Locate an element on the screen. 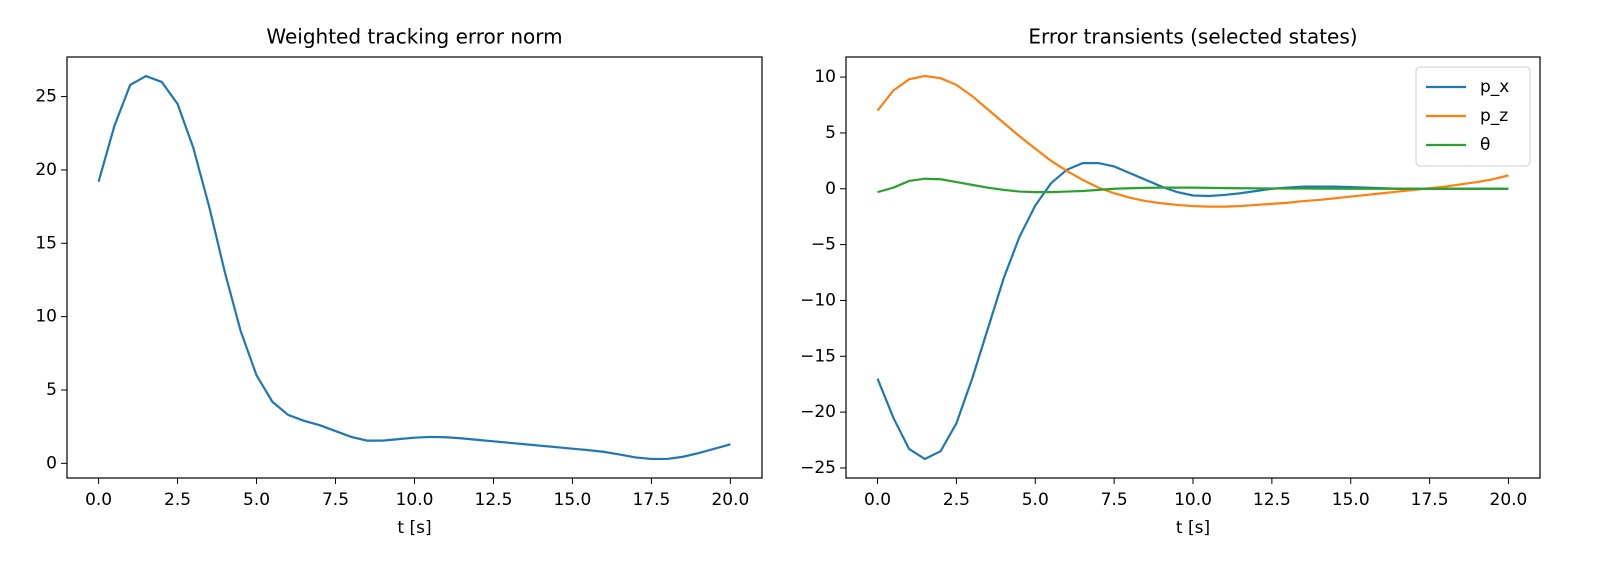 The height and width of the screenshot is (583, 1600). legend-label: θ is located at coordinates (1485, 145).